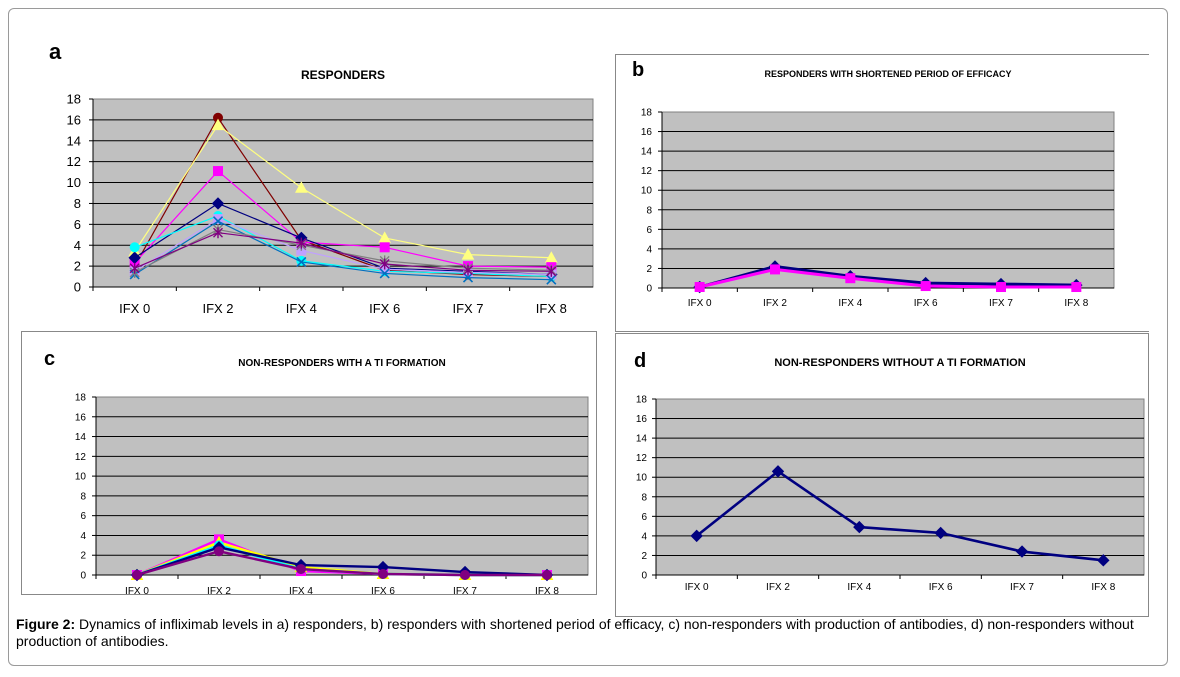 This screenshot has width=1180, height=677. What do you see at coordinates (649, 230) in the screenshot?
I see `y-tick-label-b: 6` at bounding box center [649, 230].